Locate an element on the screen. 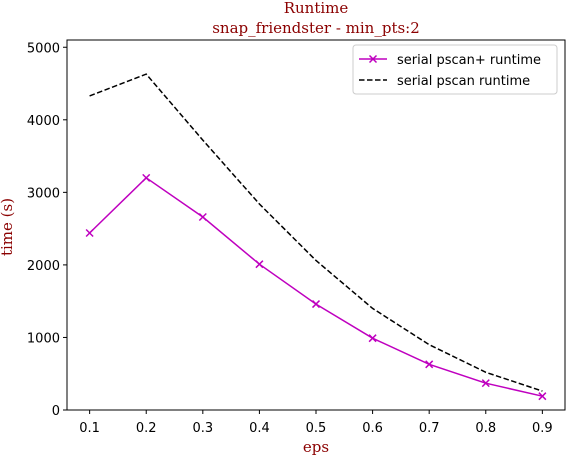 The width and height of the screenshot is (566, 456). chart-title: Runtime is located at coordinates (316, 8).